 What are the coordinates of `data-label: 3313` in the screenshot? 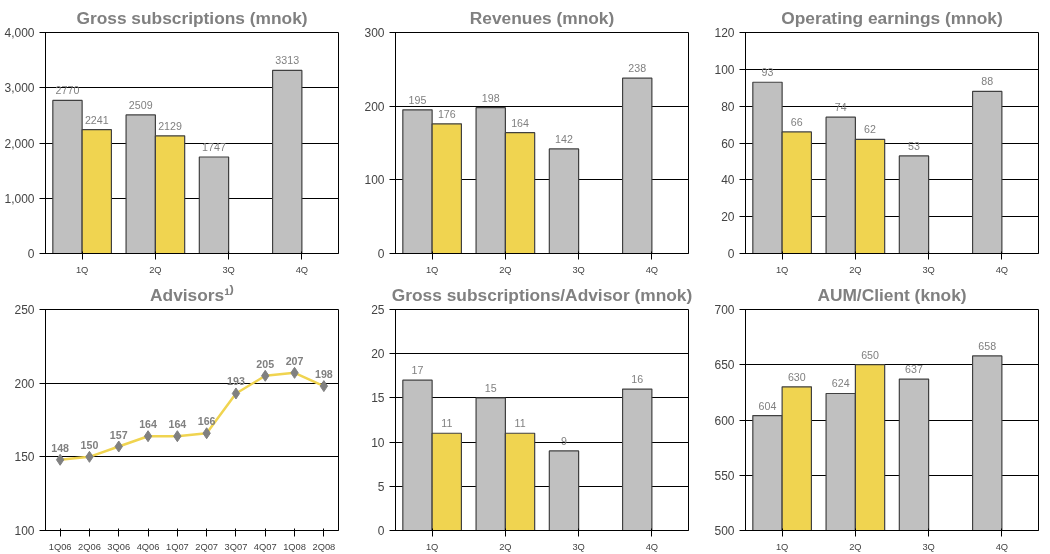 It's located at (287, 60).